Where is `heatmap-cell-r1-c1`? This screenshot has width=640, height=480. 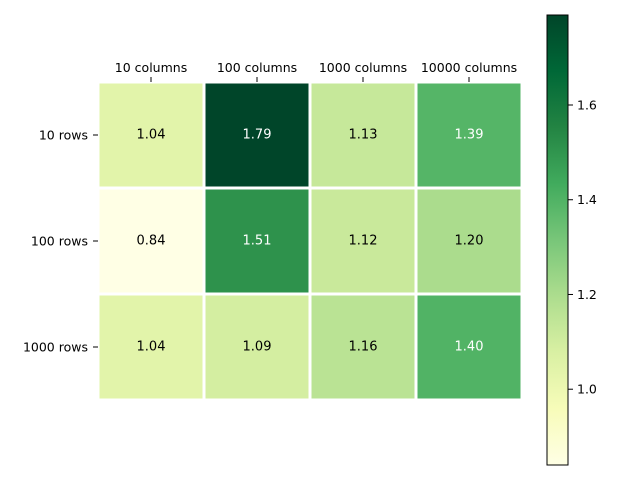
heatmap-cell-r1-c1 is located at coordinates (257, 241).